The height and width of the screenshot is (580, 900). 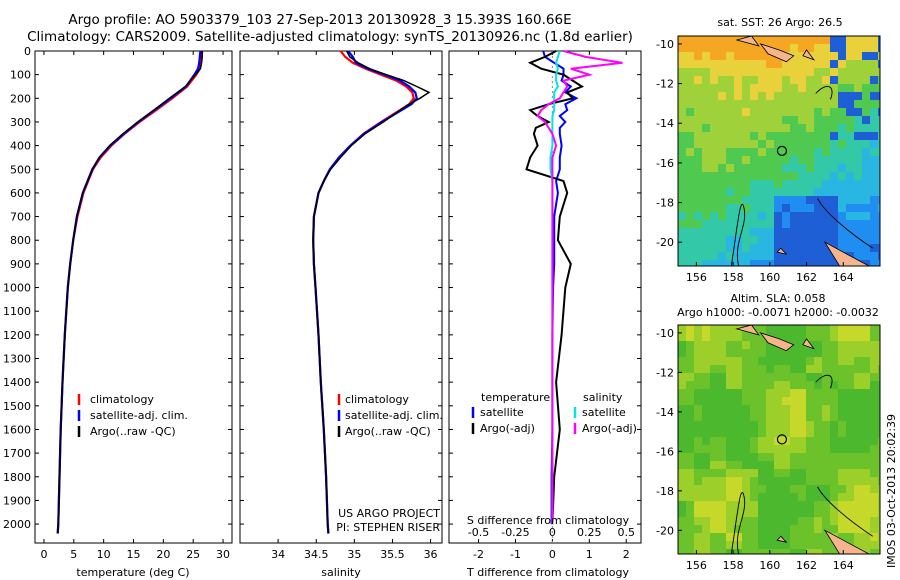 What do you see at coordinates (843, 565) in the screenshot?
I see `map-xtick-label: 164` at bounding box center [843, 565].